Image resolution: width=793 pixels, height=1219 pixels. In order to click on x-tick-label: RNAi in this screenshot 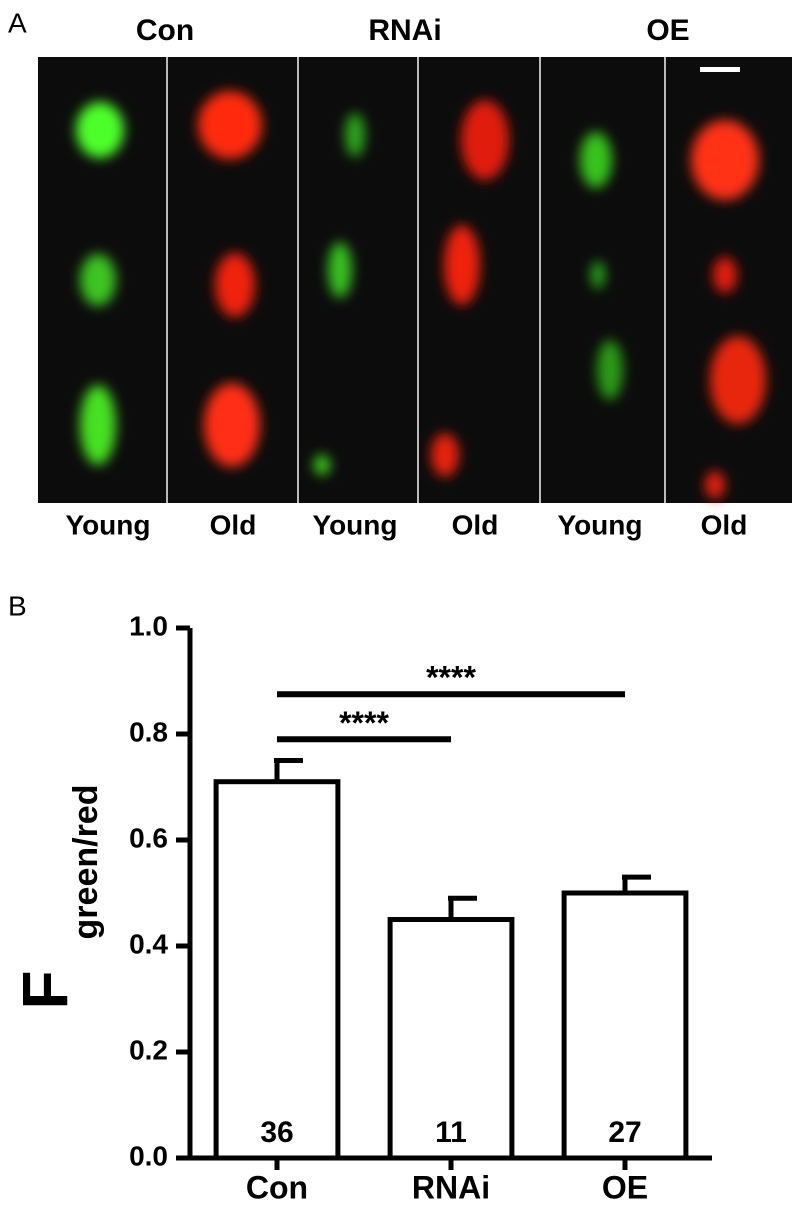, I will do `click(451, 1187)`.